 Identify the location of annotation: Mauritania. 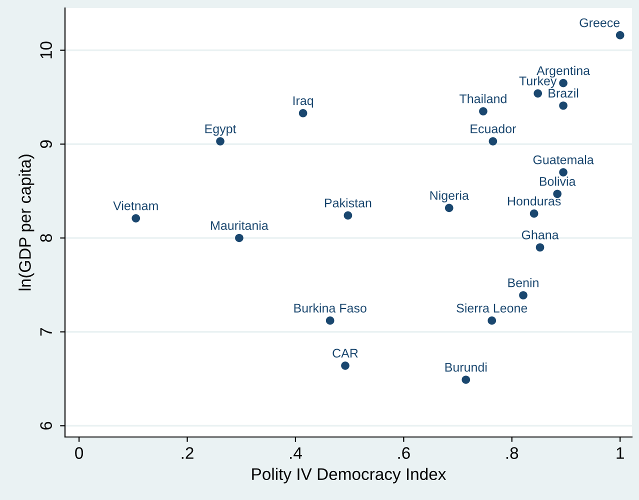
(239, 225).